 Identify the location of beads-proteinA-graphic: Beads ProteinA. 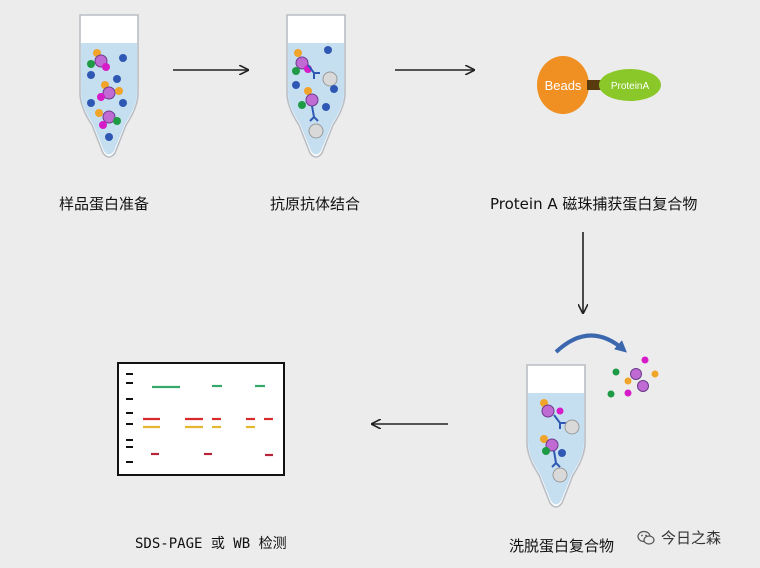
(599, 85).